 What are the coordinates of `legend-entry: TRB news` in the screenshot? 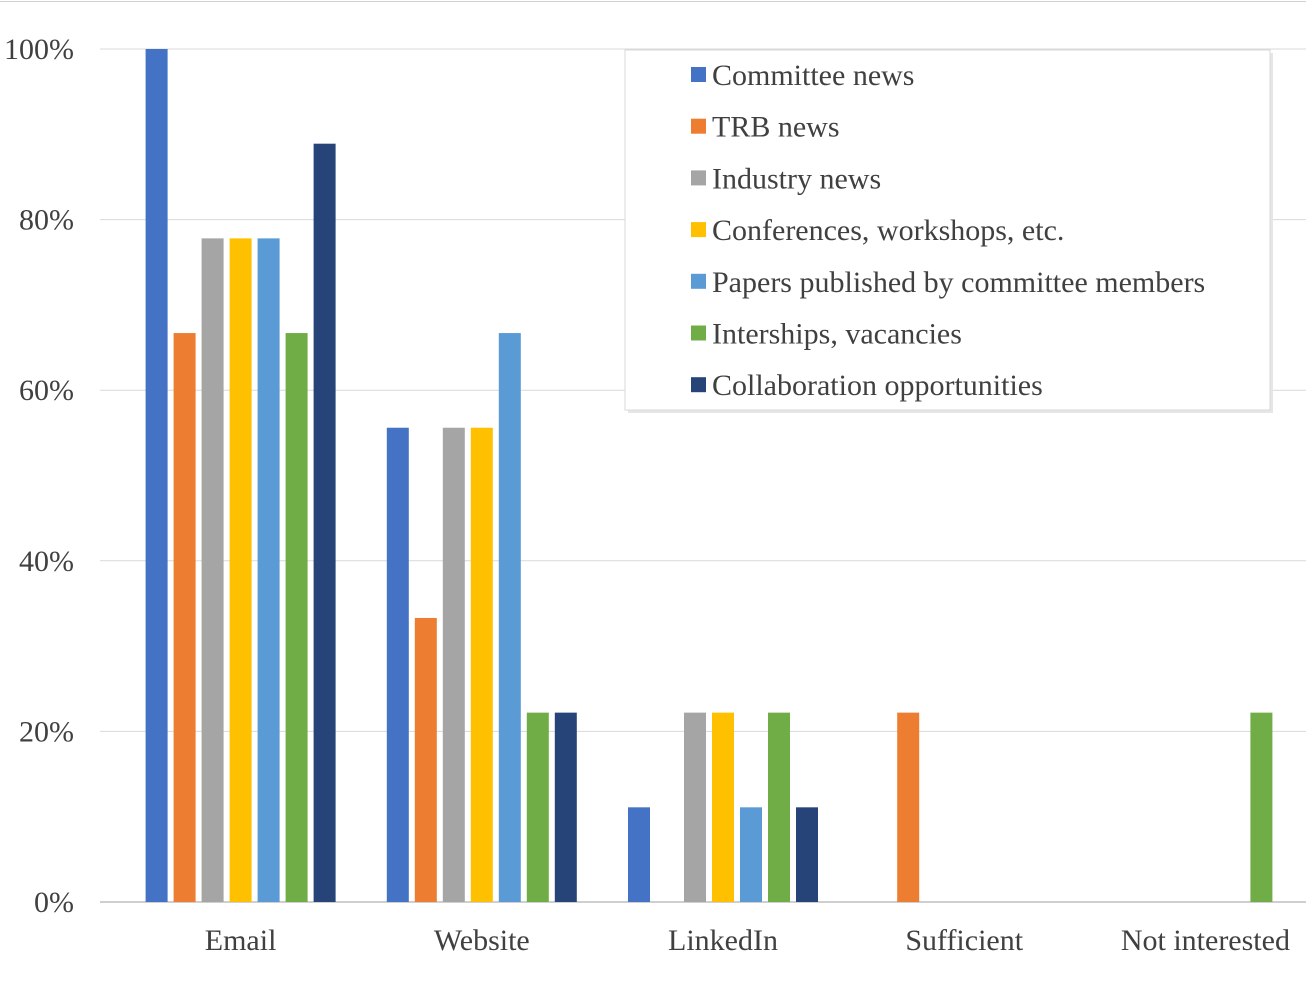 It's located at (776, 127).